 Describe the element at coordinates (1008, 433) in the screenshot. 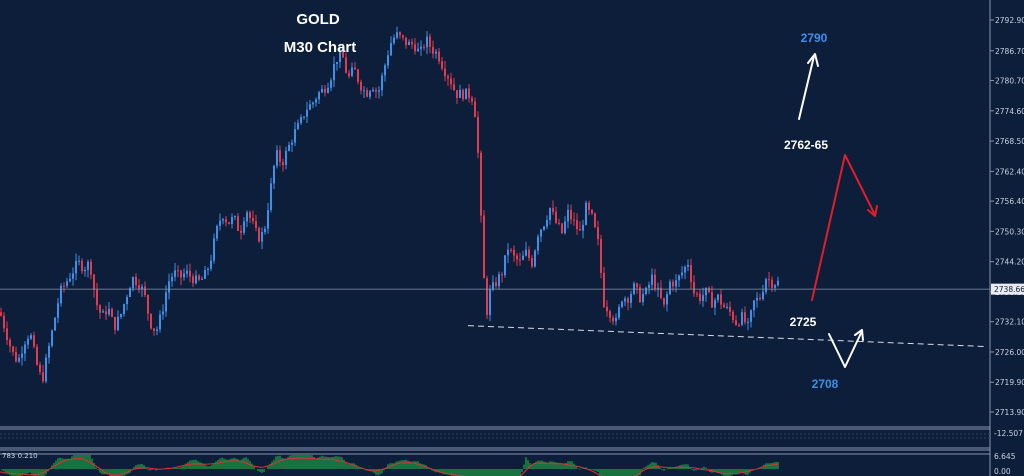

I see `indicator-tick-low: -12.507` at that location.